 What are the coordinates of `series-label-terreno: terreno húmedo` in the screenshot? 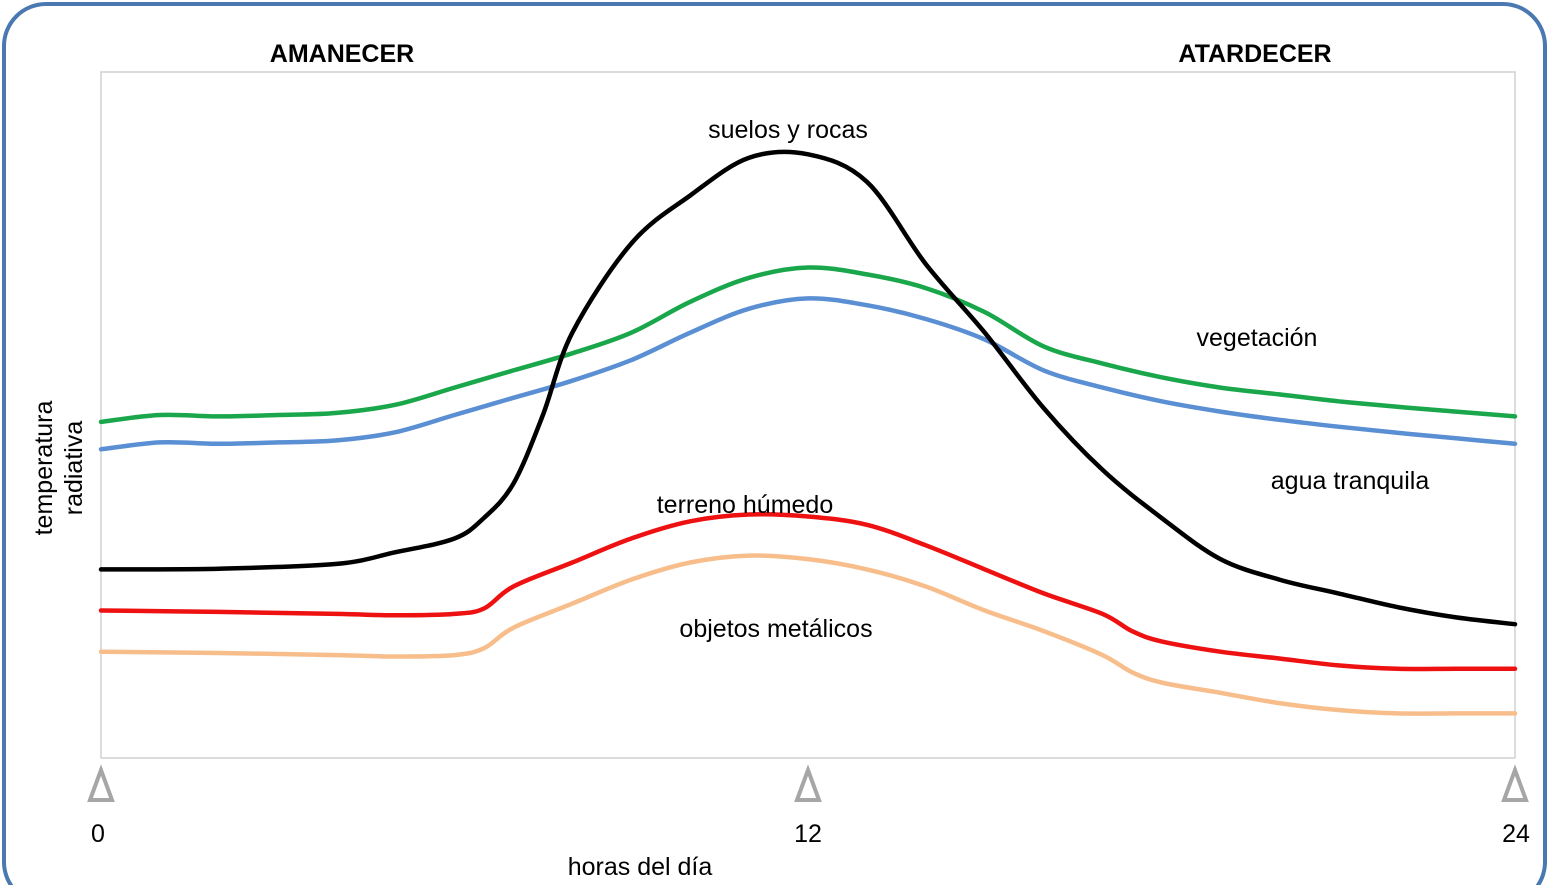 It's located at (745, 505).